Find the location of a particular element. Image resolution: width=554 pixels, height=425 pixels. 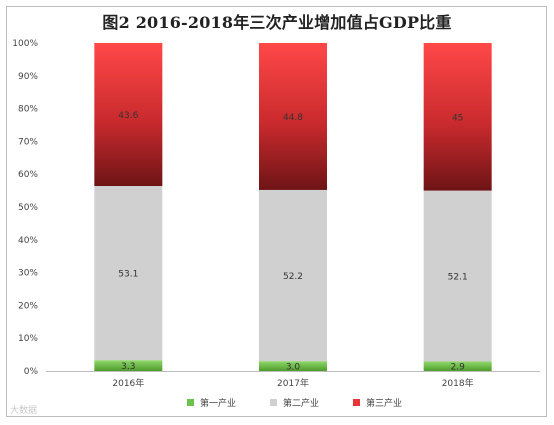

legend-item-secondary: 第二产业 is located at coordinates (294, 402).